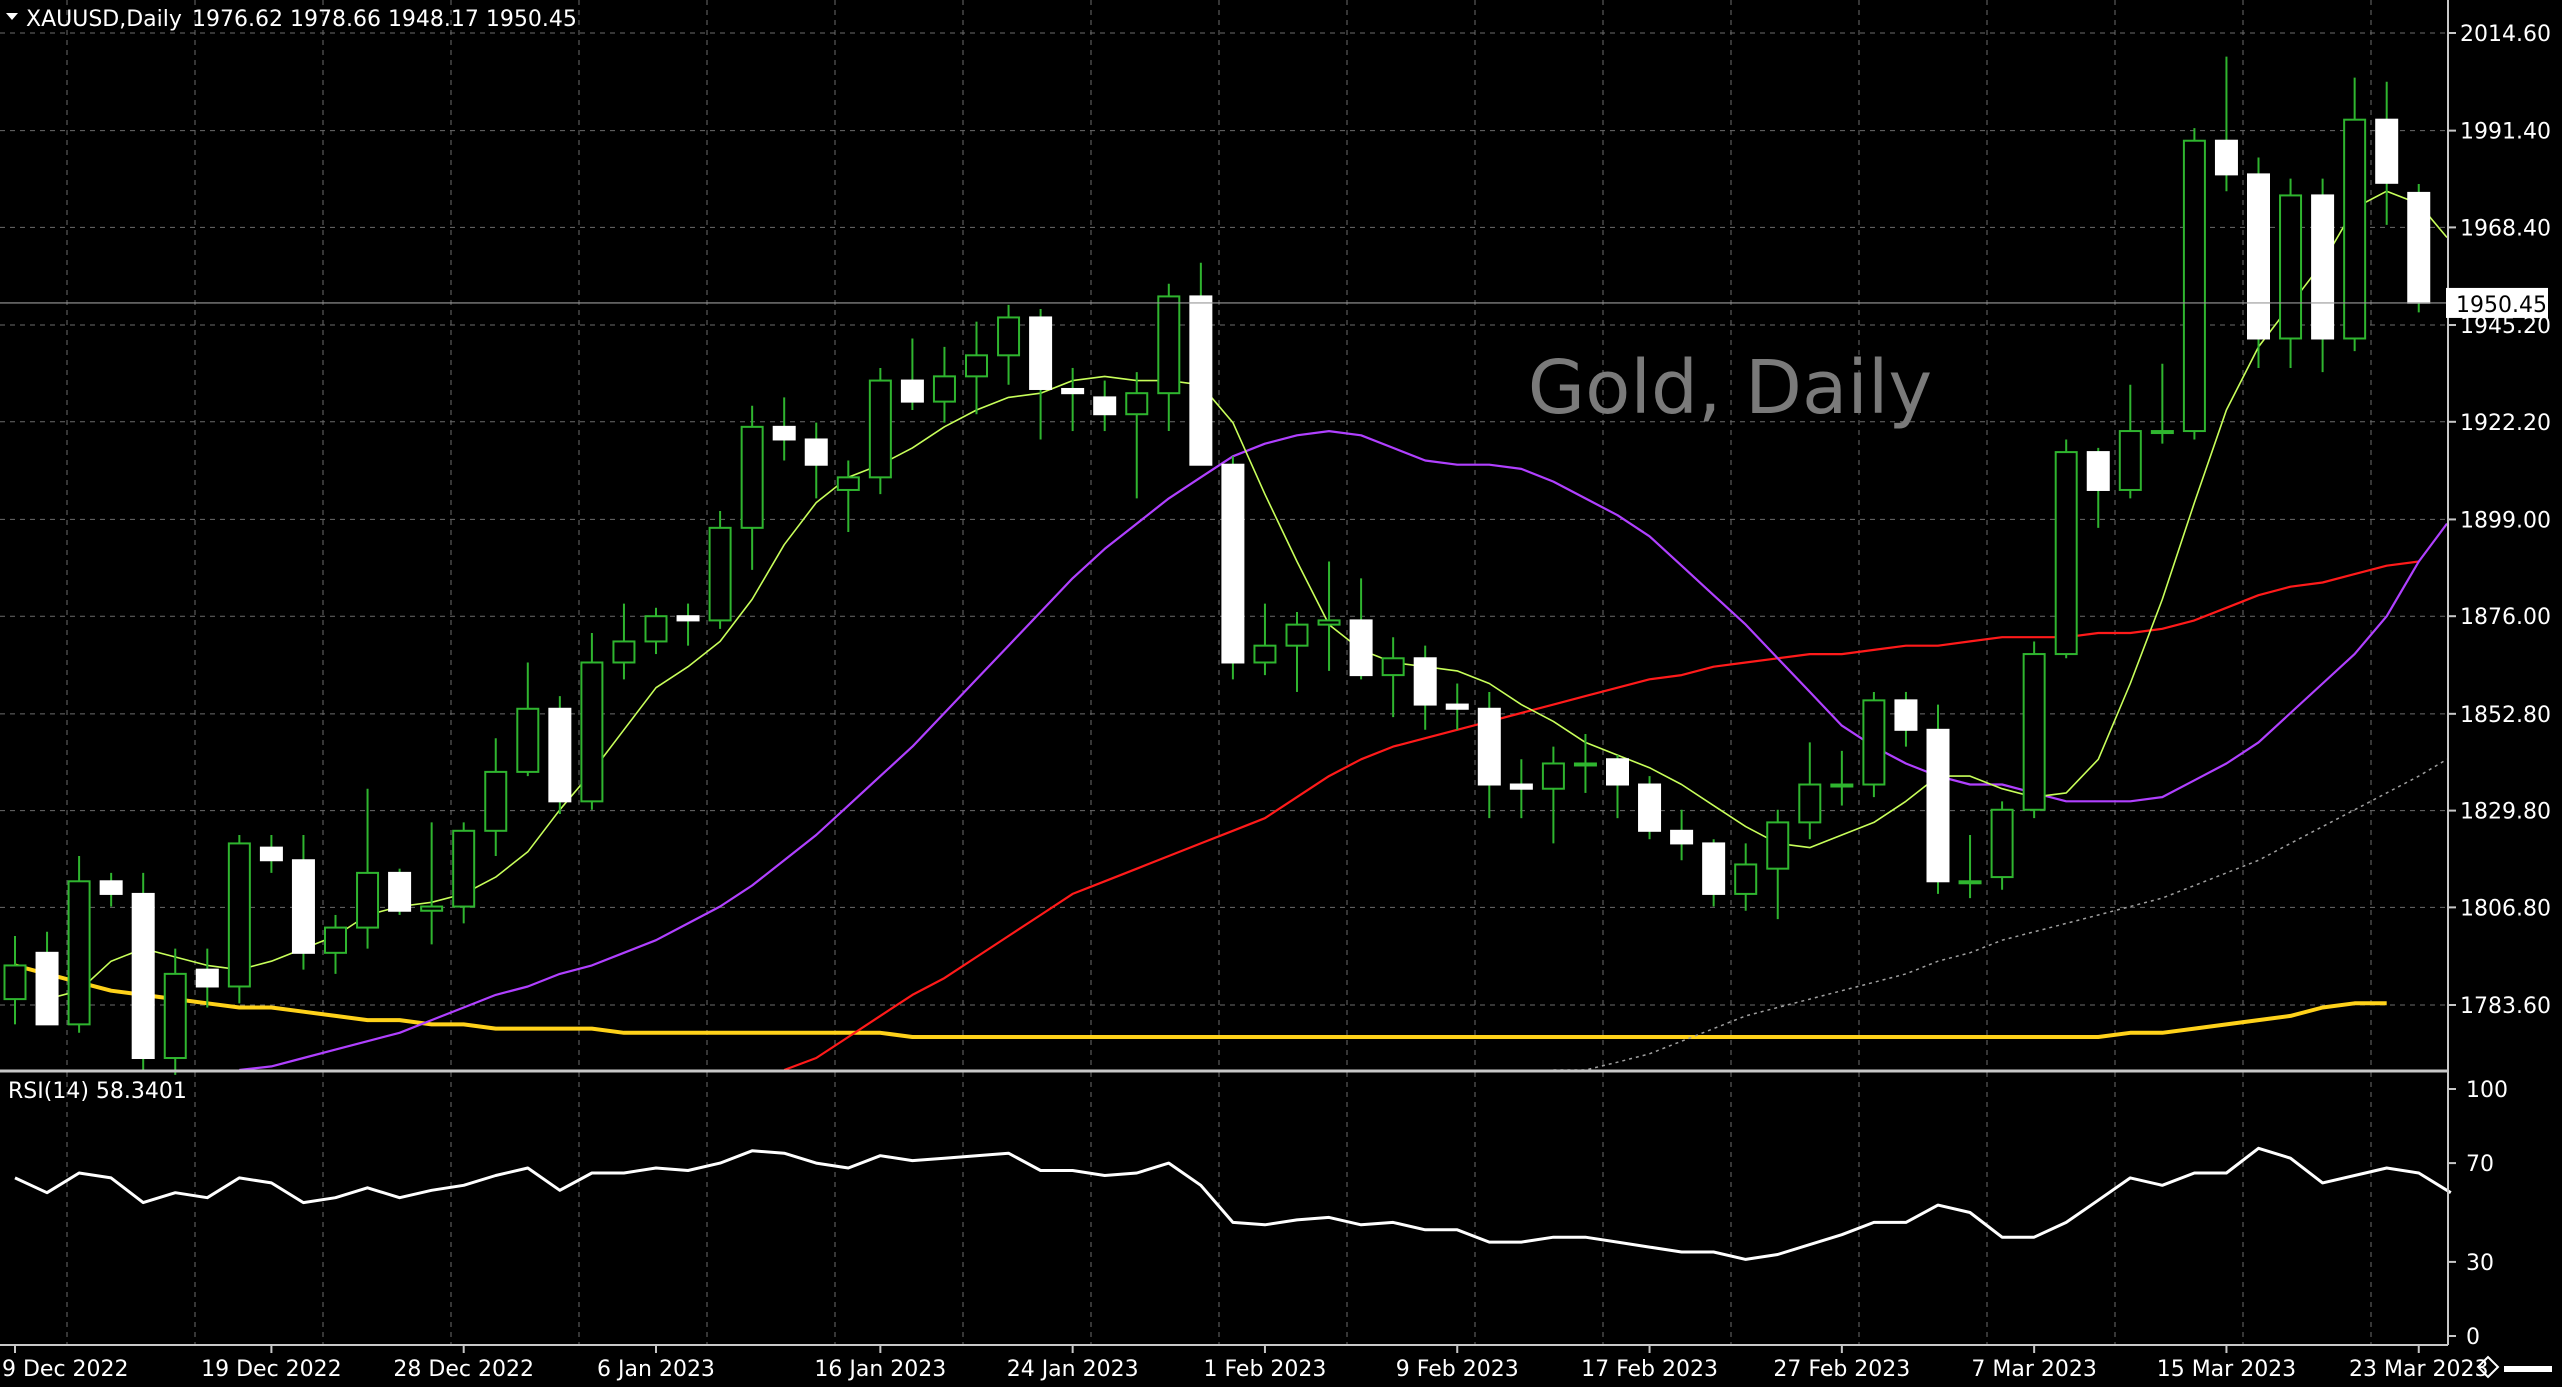  Describe the element at coordinates (2514, 1367) in the screenshot. I see `broker-logo` at that location.